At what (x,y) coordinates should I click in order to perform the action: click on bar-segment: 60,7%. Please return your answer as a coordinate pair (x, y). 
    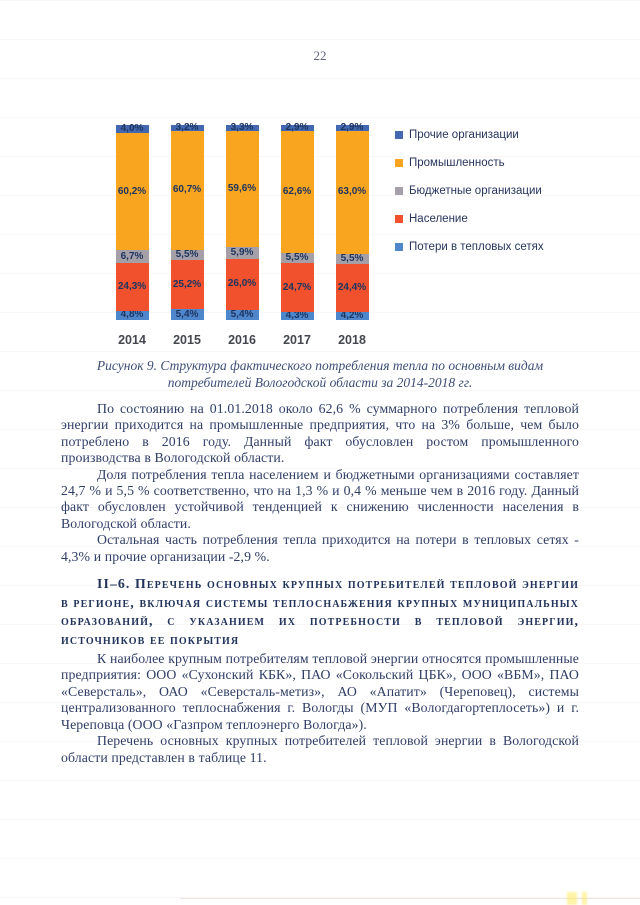
    Looking at the image, I should click on (187, 190).